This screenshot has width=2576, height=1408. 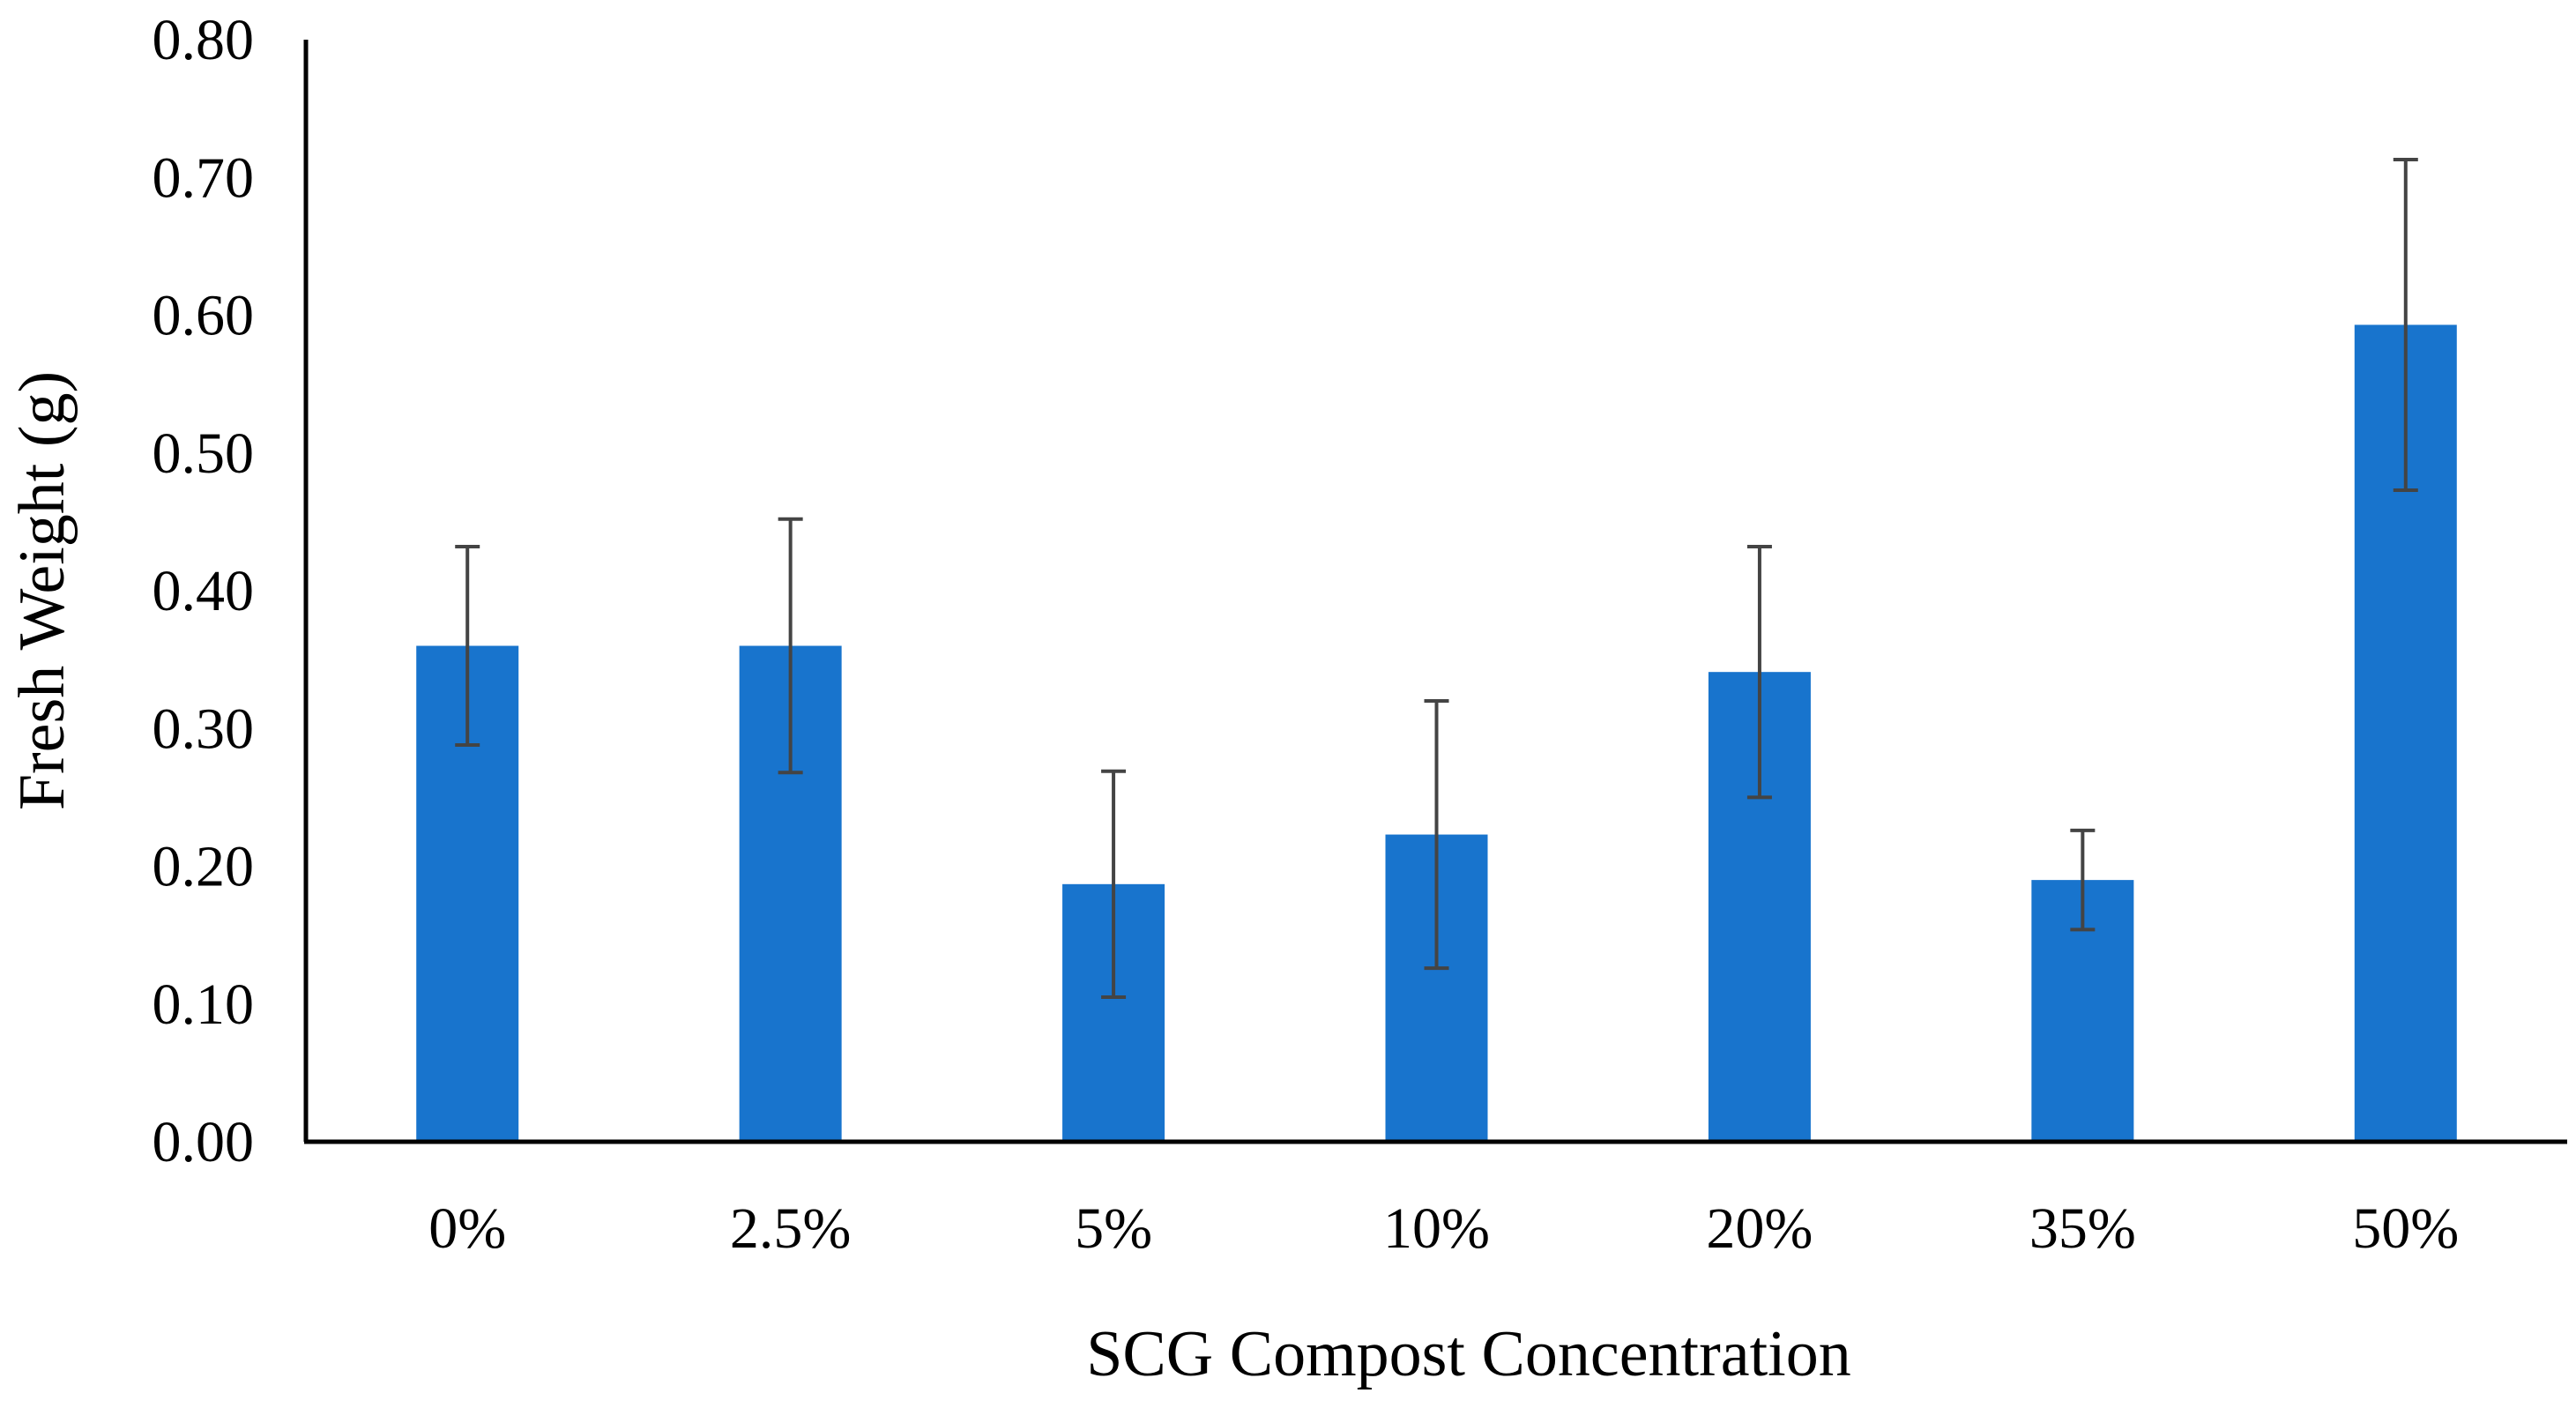 What do you see at coordinates (204, 1142) in the screenshot?
I see `y-tick-label: 0.00` at bounding box center [204, 1142].